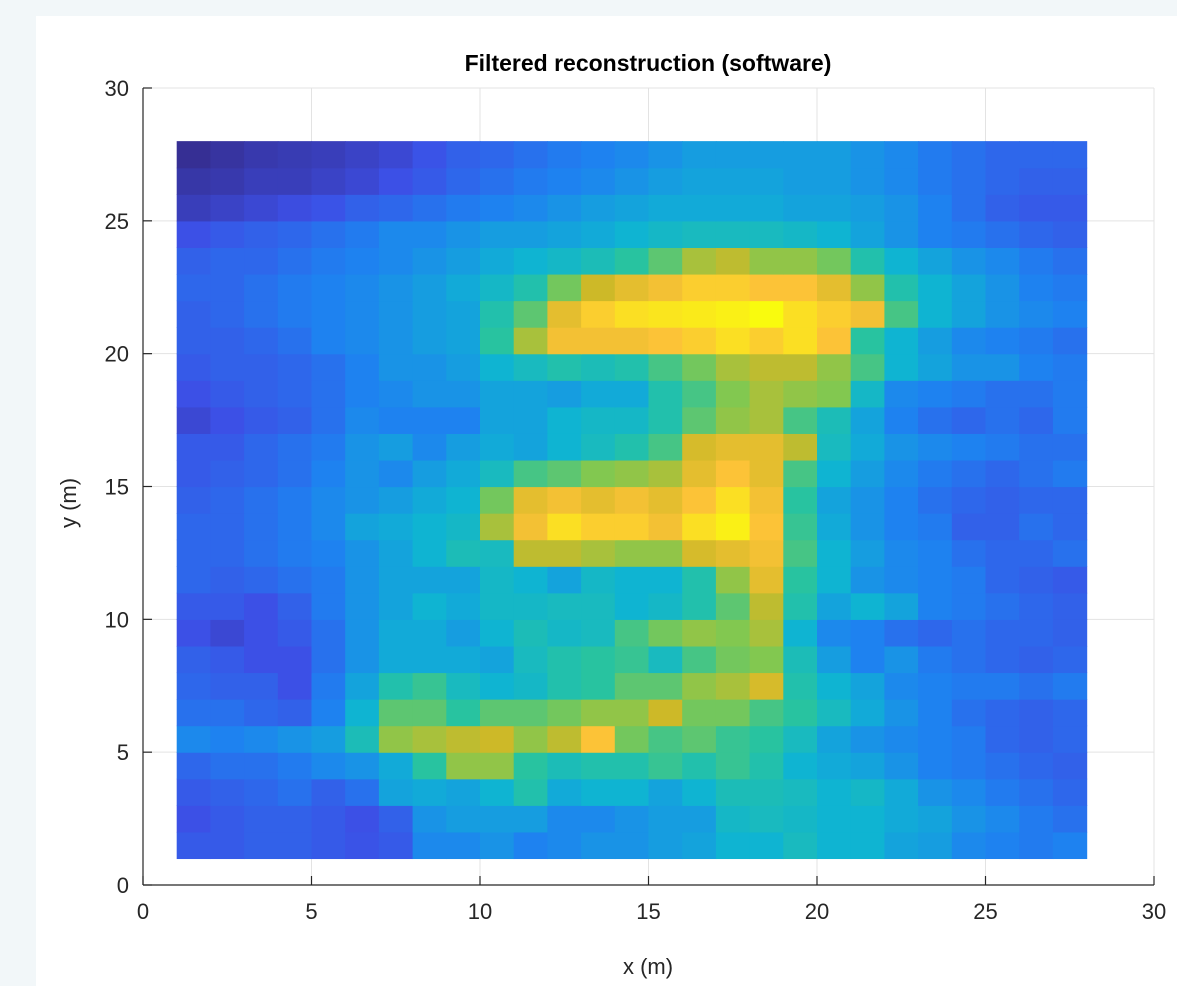  Describe the element at coordinates (143, 911) in the screenshot. I see `x-tick-label: 0` at that location.